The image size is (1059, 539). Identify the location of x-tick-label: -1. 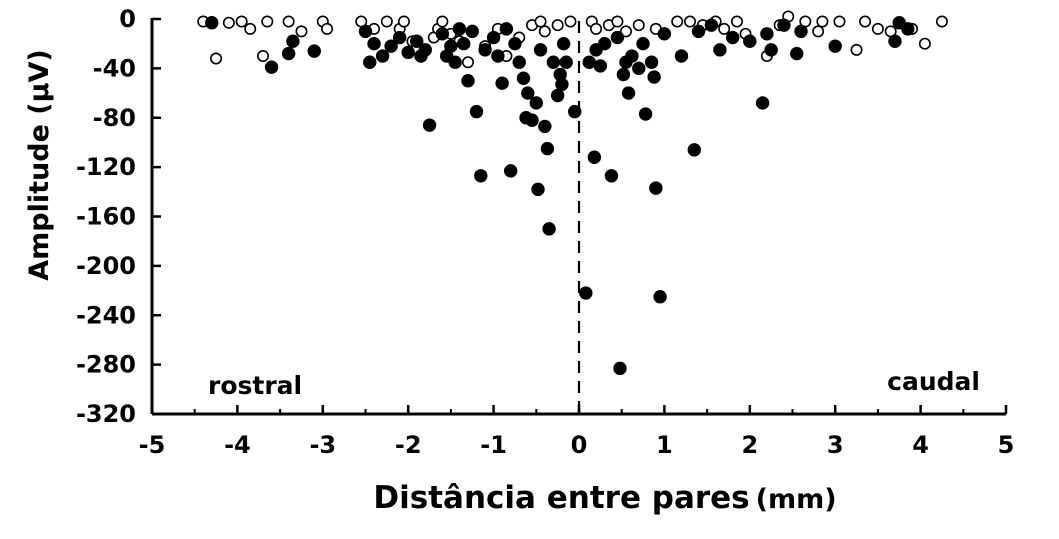
(493, 445).